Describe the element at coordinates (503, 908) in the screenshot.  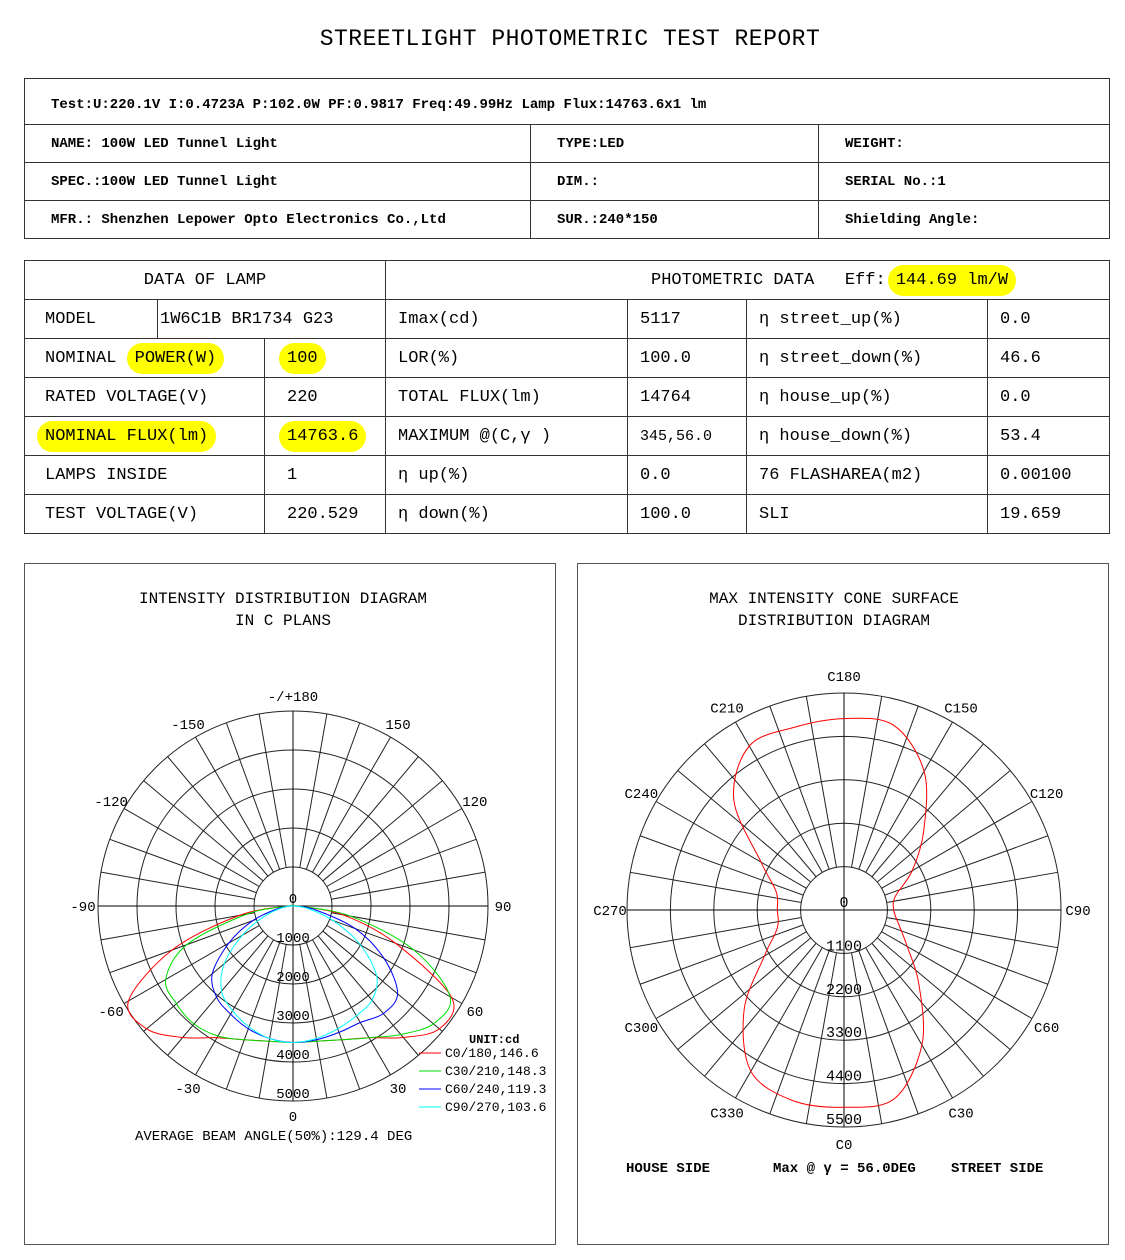
I see `angle-label: 90` at that location.